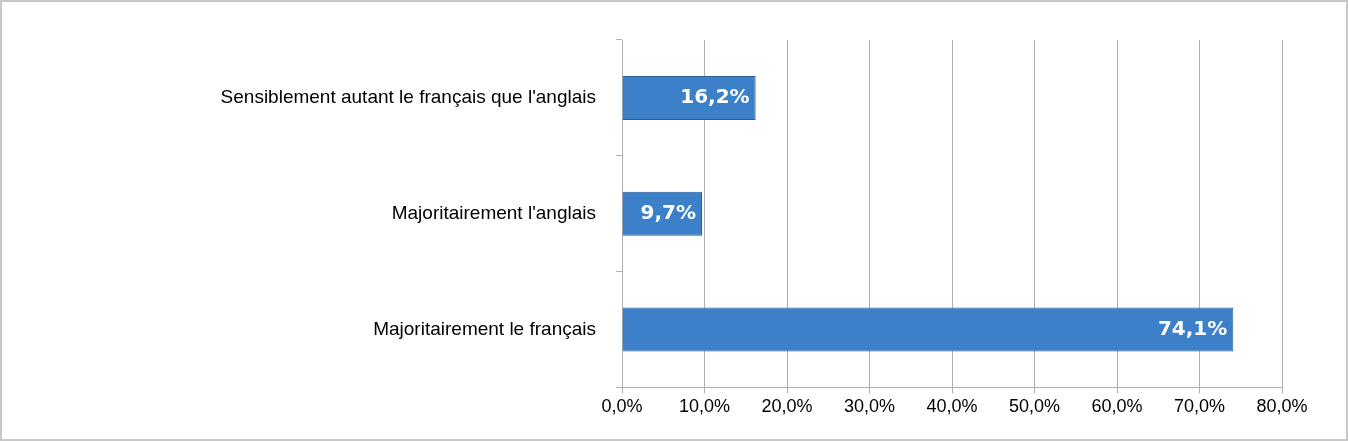  Describe the element at coordinates (1282, 406) in the screenshot. I see `x-tick-label: 80,0%` at that location.